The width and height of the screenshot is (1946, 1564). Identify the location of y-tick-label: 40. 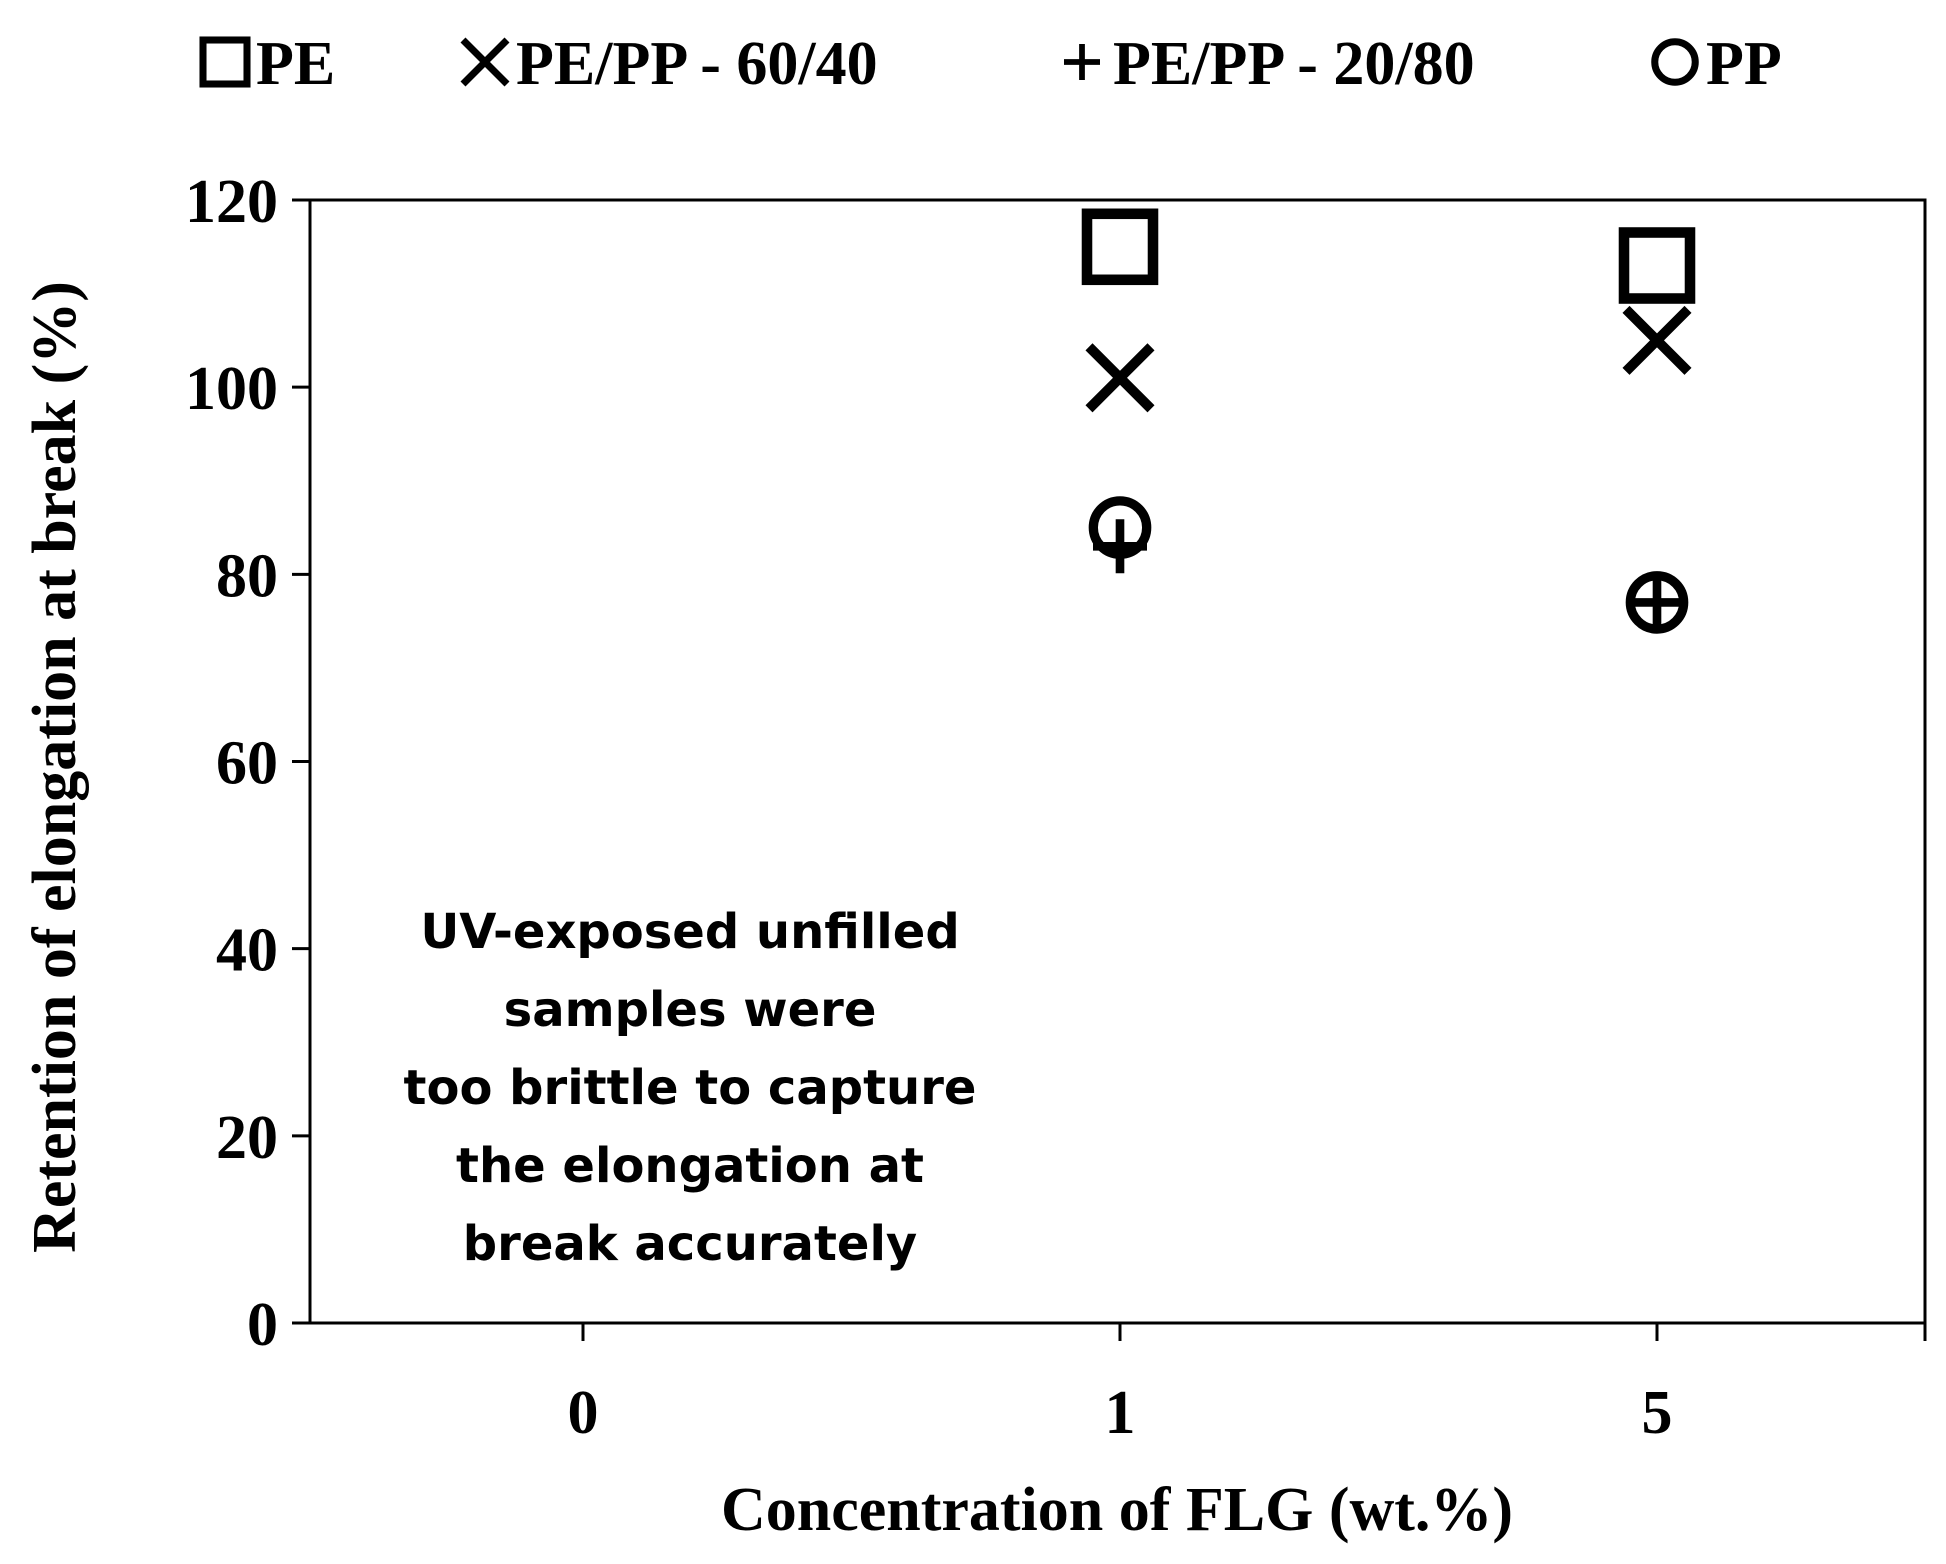
(247, 951).